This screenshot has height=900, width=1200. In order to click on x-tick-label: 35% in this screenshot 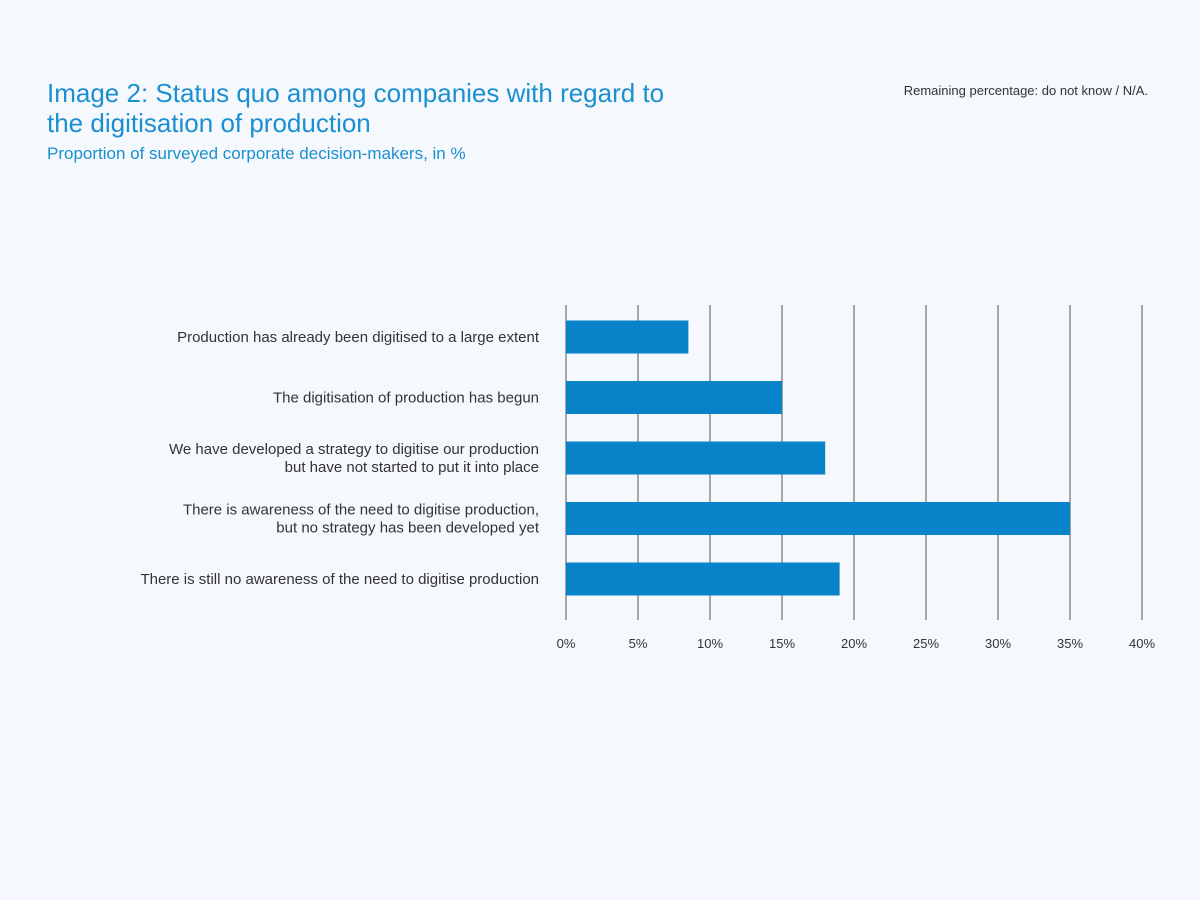, I will do `click(1070, 643)`.